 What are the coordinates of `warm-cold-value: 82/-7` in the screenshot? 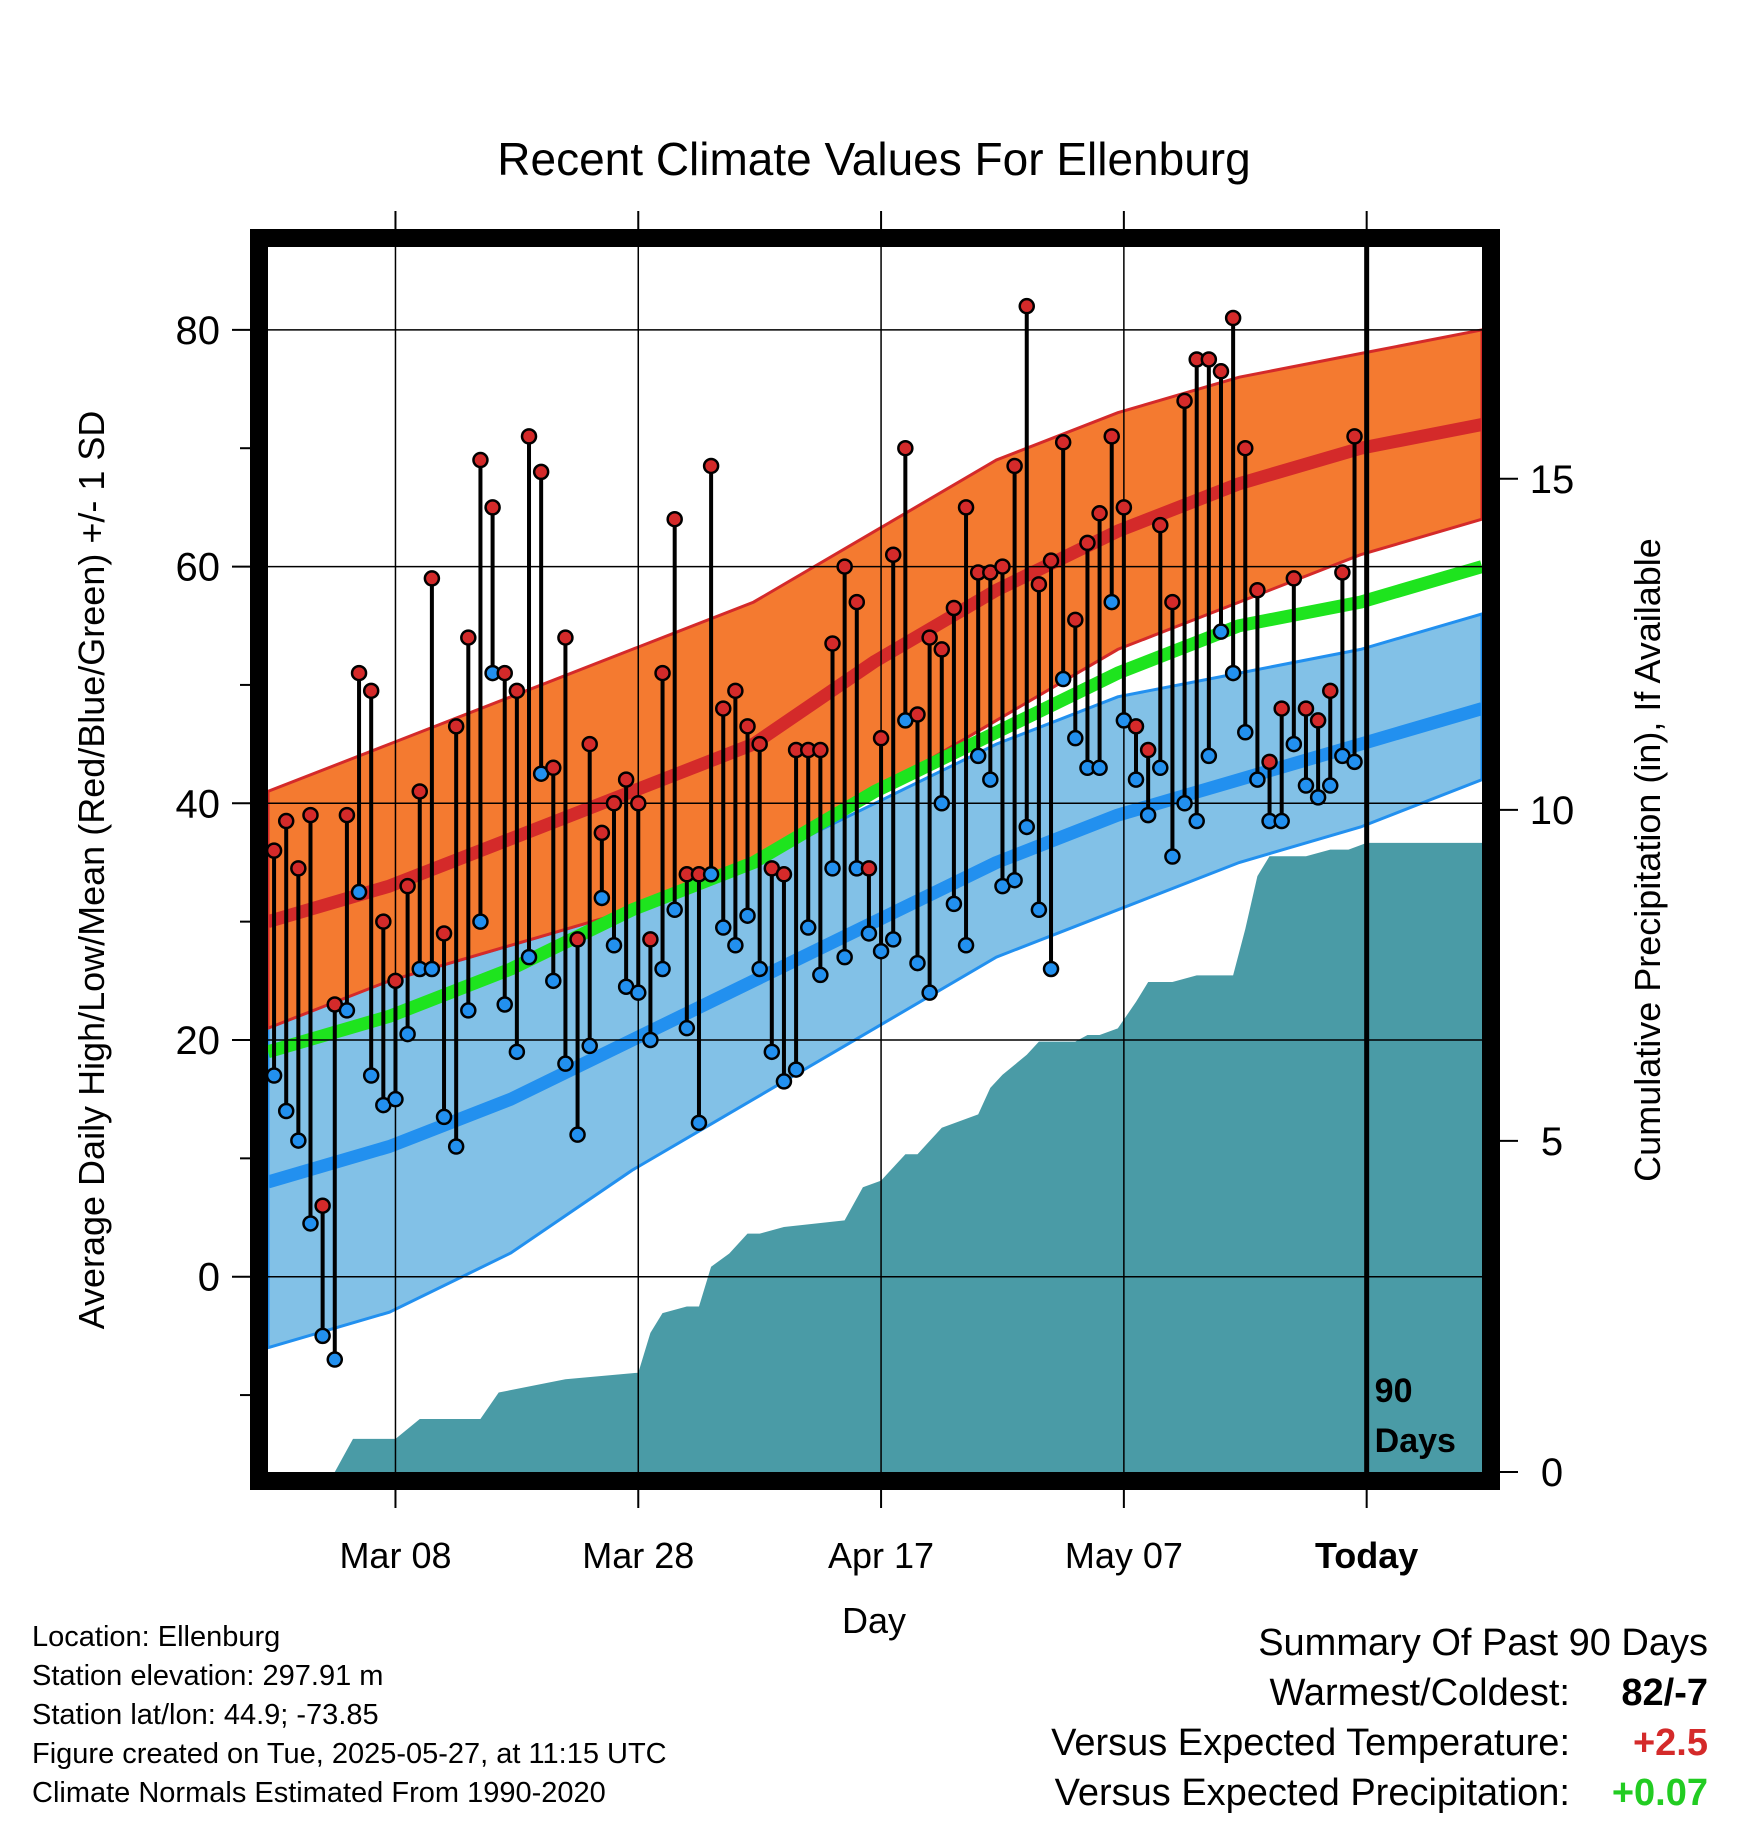 It's located at (1664, 1693).